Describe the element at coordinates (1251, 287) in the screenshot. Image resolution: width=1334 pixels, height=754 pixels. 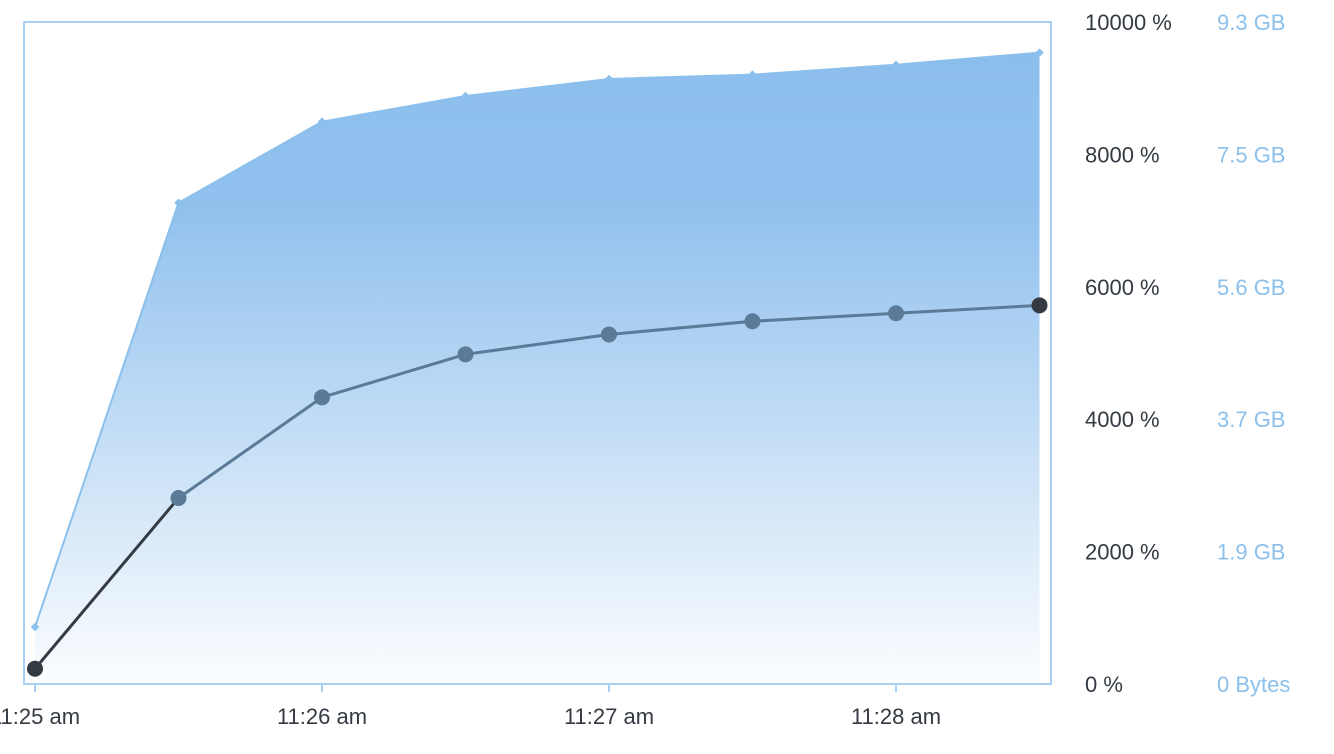
I see `y-right-tick-label: 5.6 GB` at that location.